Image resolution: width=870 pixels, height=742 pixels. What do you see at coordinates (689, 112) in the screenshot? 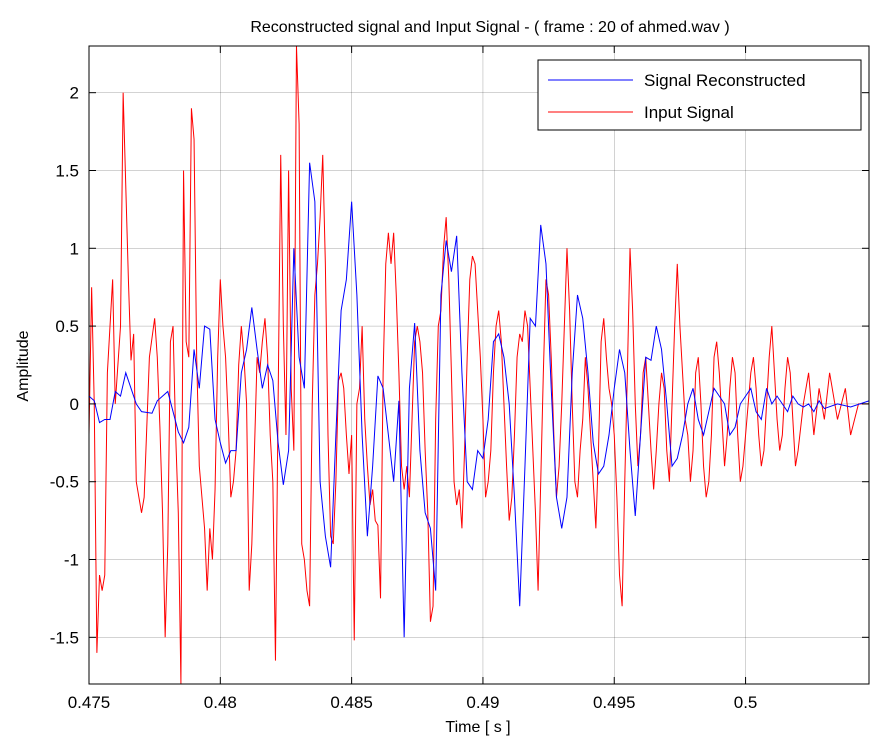
I see `legend-label-input: Input Signal` at bounding box center [689, 112].